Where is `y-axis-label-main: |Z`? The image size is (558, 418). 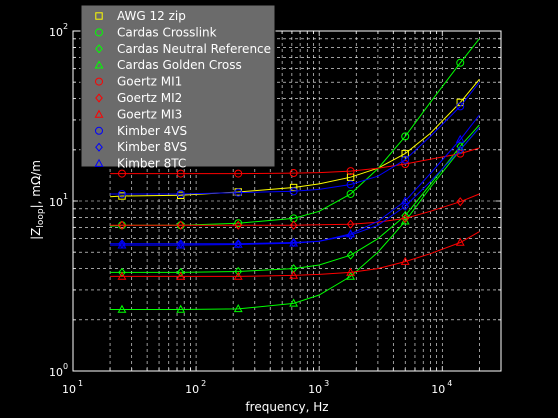
y-axis-label-main: |Z is located at coordinates (36, 234).